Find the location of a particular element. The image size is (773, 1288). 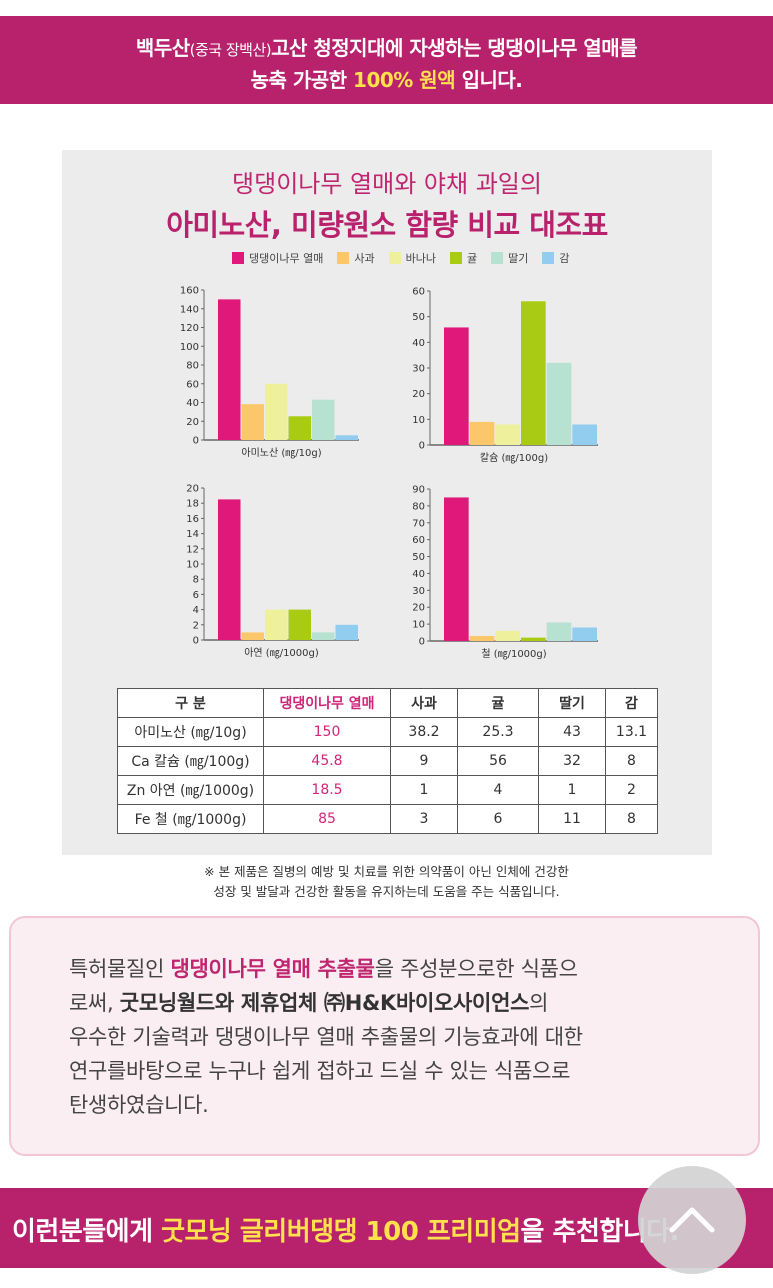

y-tick-label: 10 is located at coordinates (192, 565).